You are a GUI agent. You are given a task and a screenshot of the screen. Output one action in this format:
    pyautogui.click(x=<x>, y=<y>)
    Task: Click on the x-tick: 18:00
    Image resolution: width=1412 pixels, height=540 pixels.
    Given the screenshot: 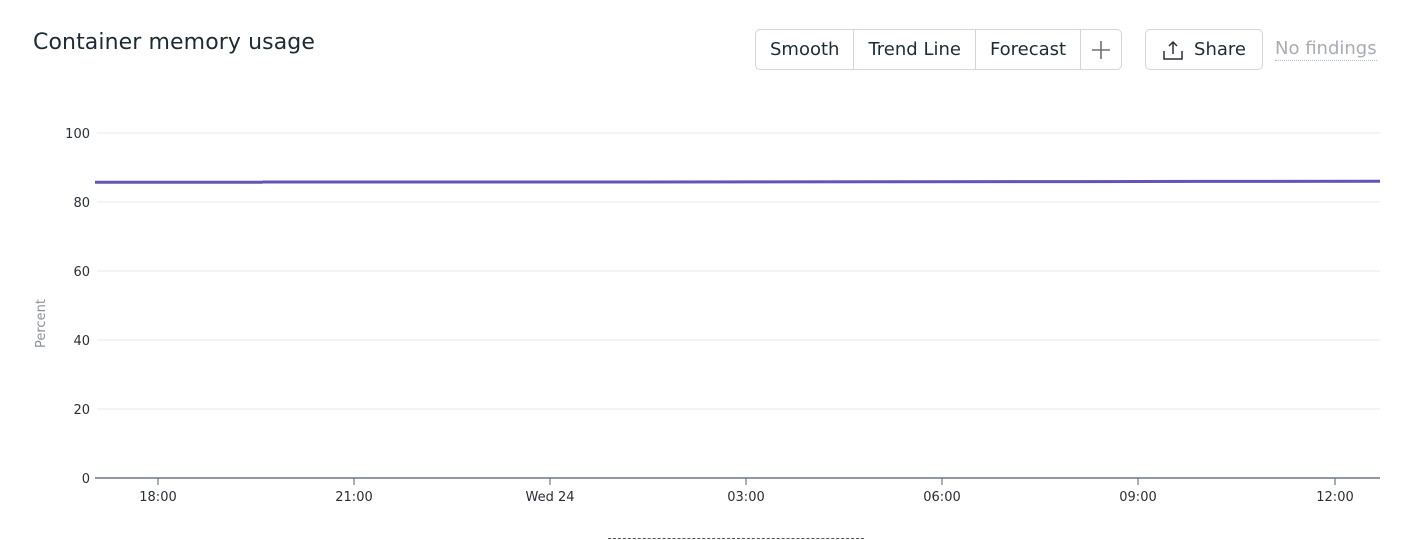 What is the action you would take?
    pyautogui.click(x=157, y=497)
    